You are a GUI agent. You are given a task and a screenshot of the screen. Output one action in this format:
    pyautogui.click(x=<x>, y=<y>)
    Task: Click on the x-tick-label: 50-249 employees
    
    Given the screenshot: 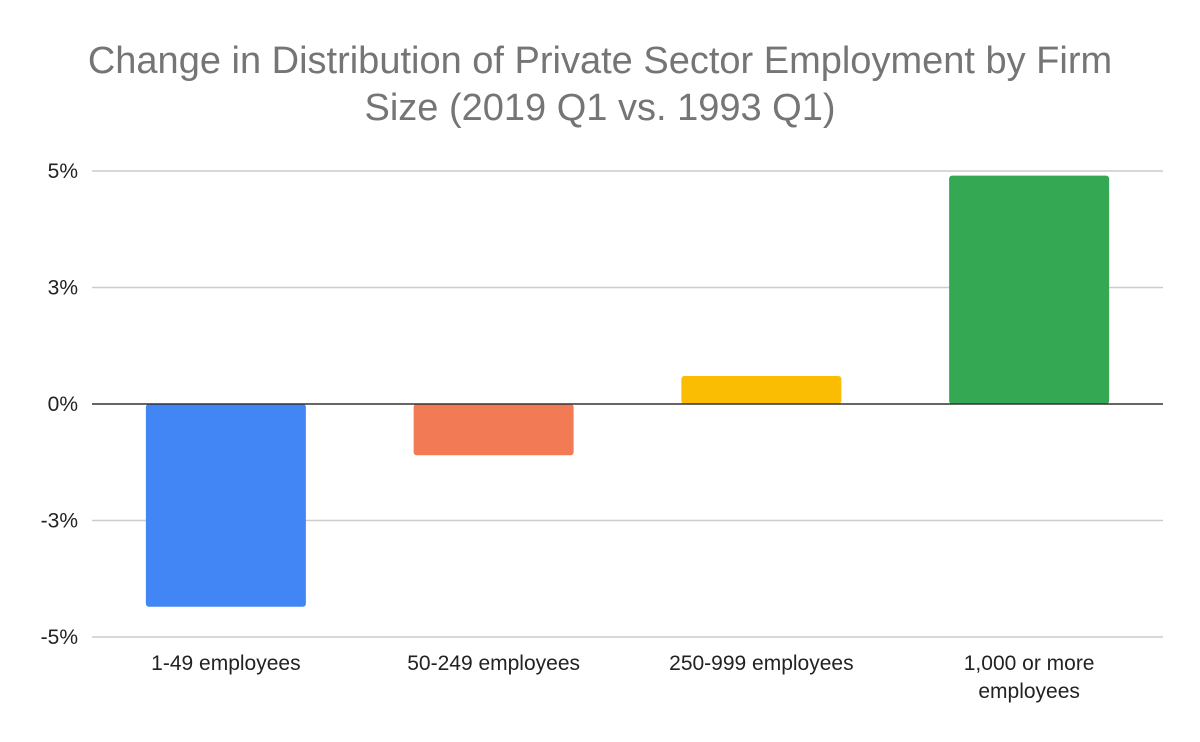 What is the action you would take?
    pyautogui.click(x=493, y=663)
    